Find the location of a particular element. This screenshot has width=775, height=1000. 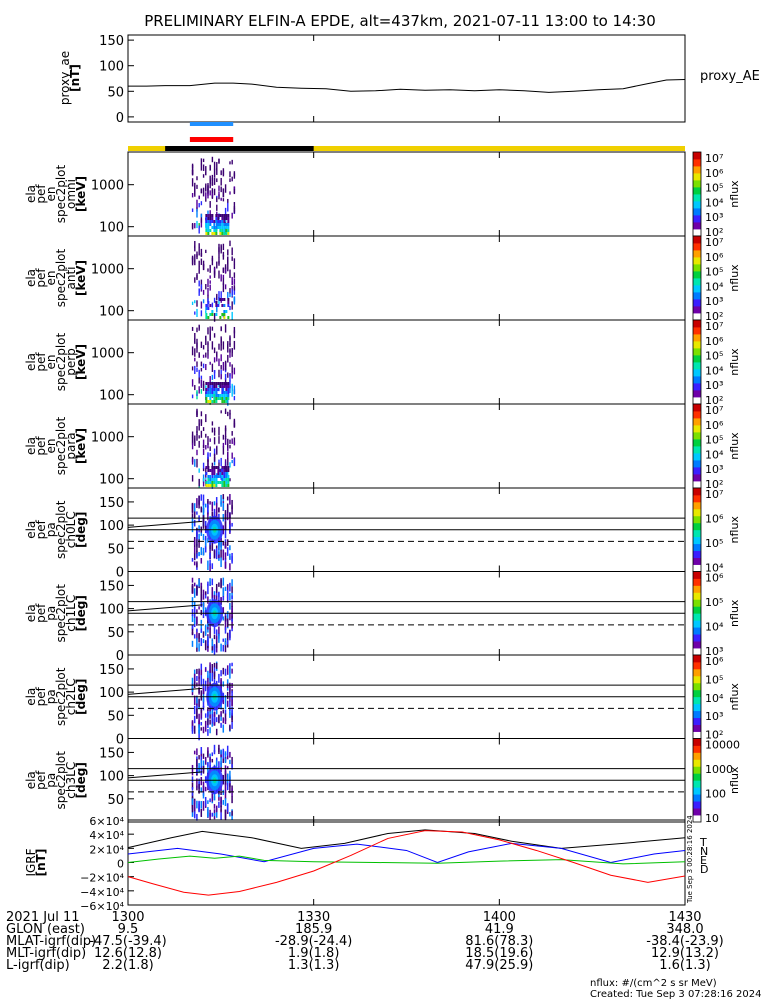

igrf-ytick-label: −2×10⁴ is located at coordinates (102, 878).